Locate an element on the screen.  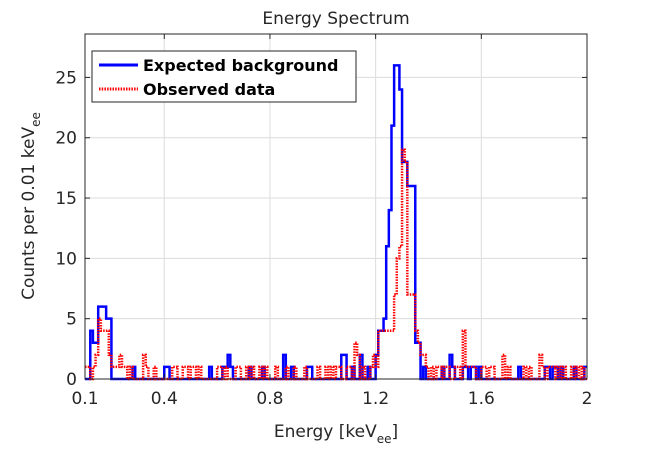
legend-box is located at coordinates (224, 76).